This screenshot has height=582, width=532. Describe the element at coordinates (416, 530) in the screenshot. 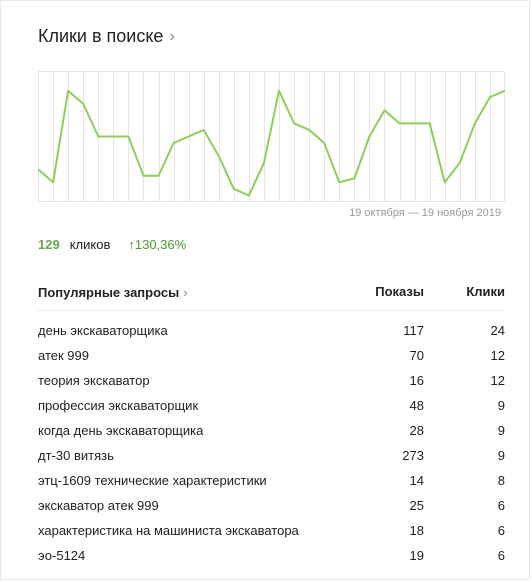

I see `shows-value: 18` at that location.